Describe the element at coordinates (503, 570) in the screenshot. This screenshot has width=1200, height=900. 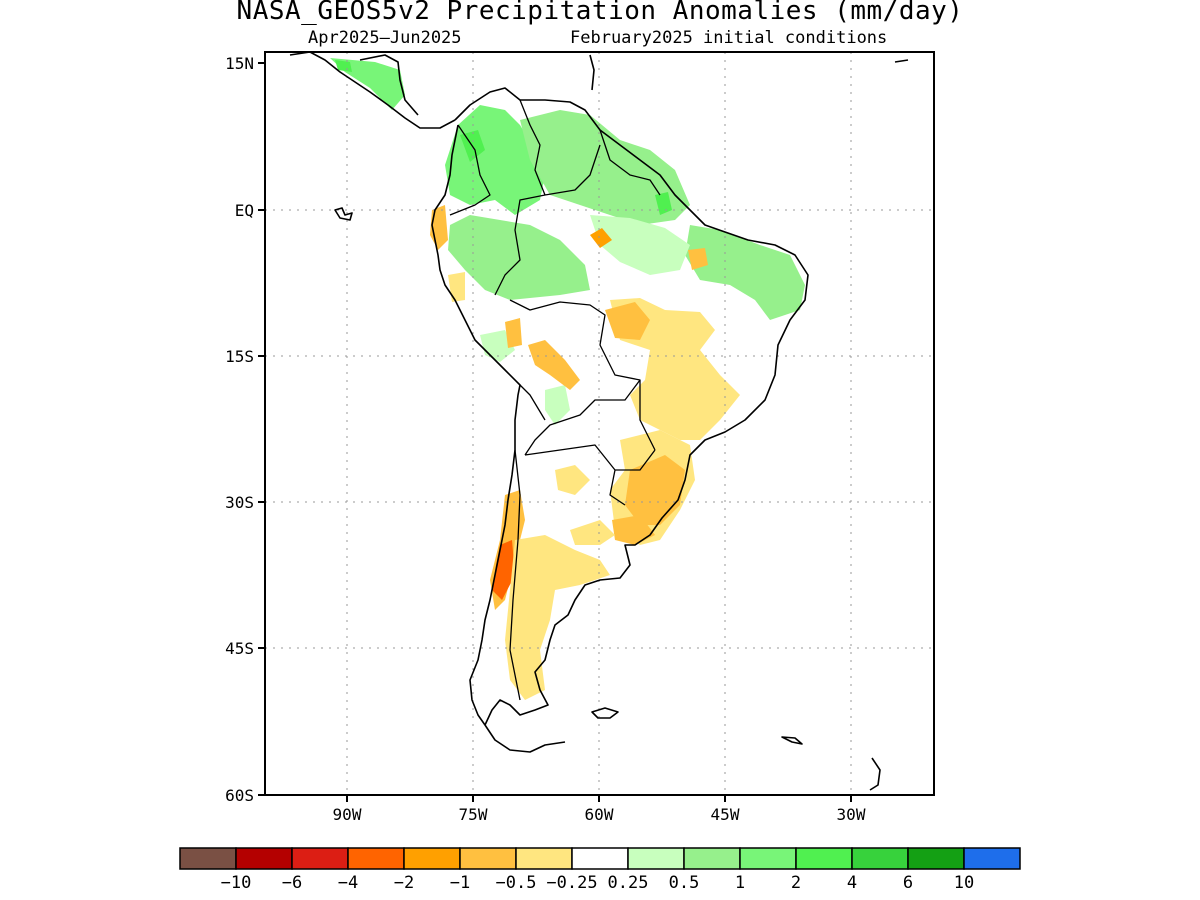
I see `anomaly-dry-chile-central` at that location.